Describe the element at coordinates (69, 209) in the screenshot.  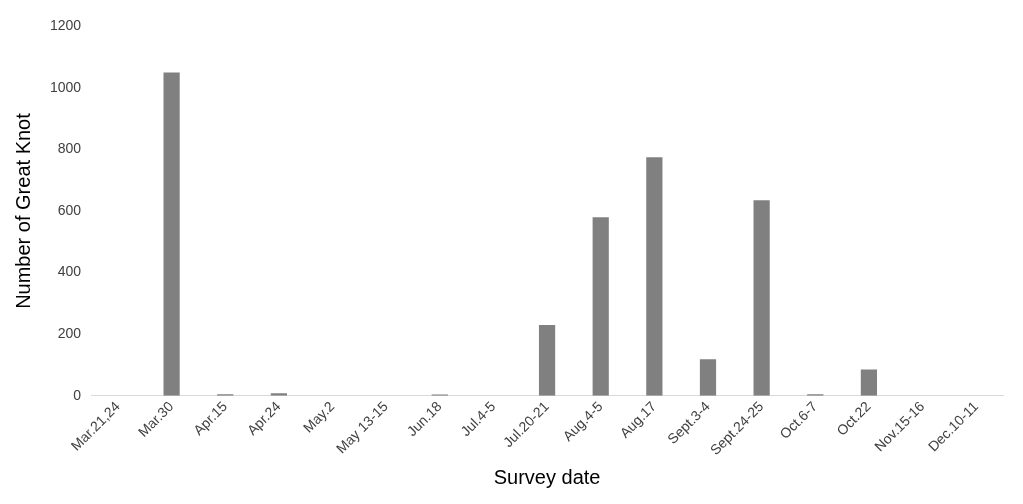
I see `y-tick-label: 600` at that location.